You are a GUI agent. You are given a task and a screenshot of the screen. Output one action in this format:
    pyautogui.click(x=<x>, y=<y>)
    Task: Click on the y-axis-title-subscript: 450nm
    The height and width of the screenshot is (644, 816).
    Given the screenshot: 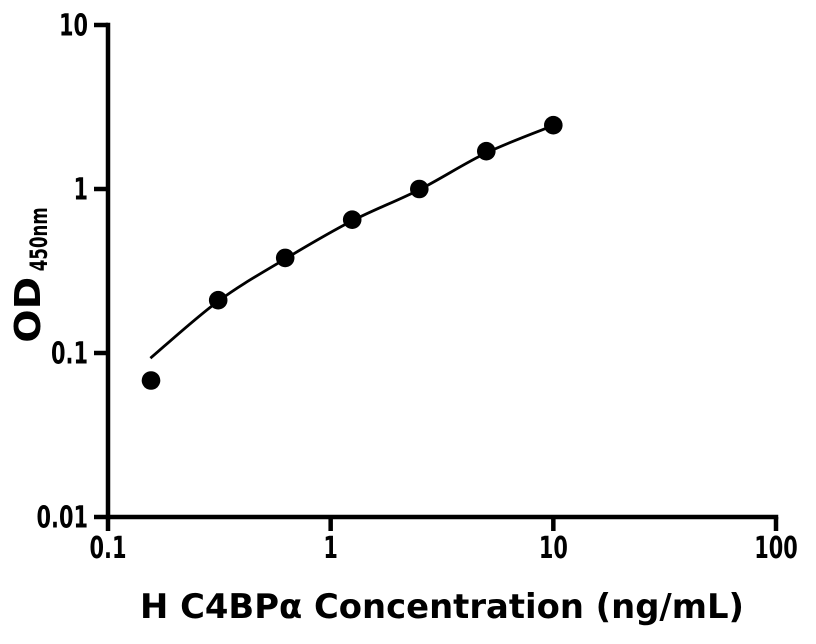 What is the action you would take?
    pyautogui.click(x=39, y=239)
    